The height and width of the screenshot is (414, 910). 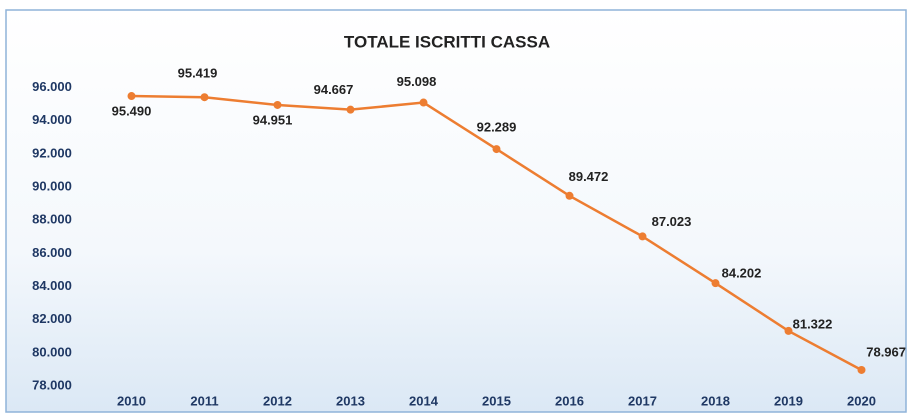 What do you see at coordinates (52, 351) in the screenshot?
I see `y-tick-label: 80.000` at bounding box center [52, 351].